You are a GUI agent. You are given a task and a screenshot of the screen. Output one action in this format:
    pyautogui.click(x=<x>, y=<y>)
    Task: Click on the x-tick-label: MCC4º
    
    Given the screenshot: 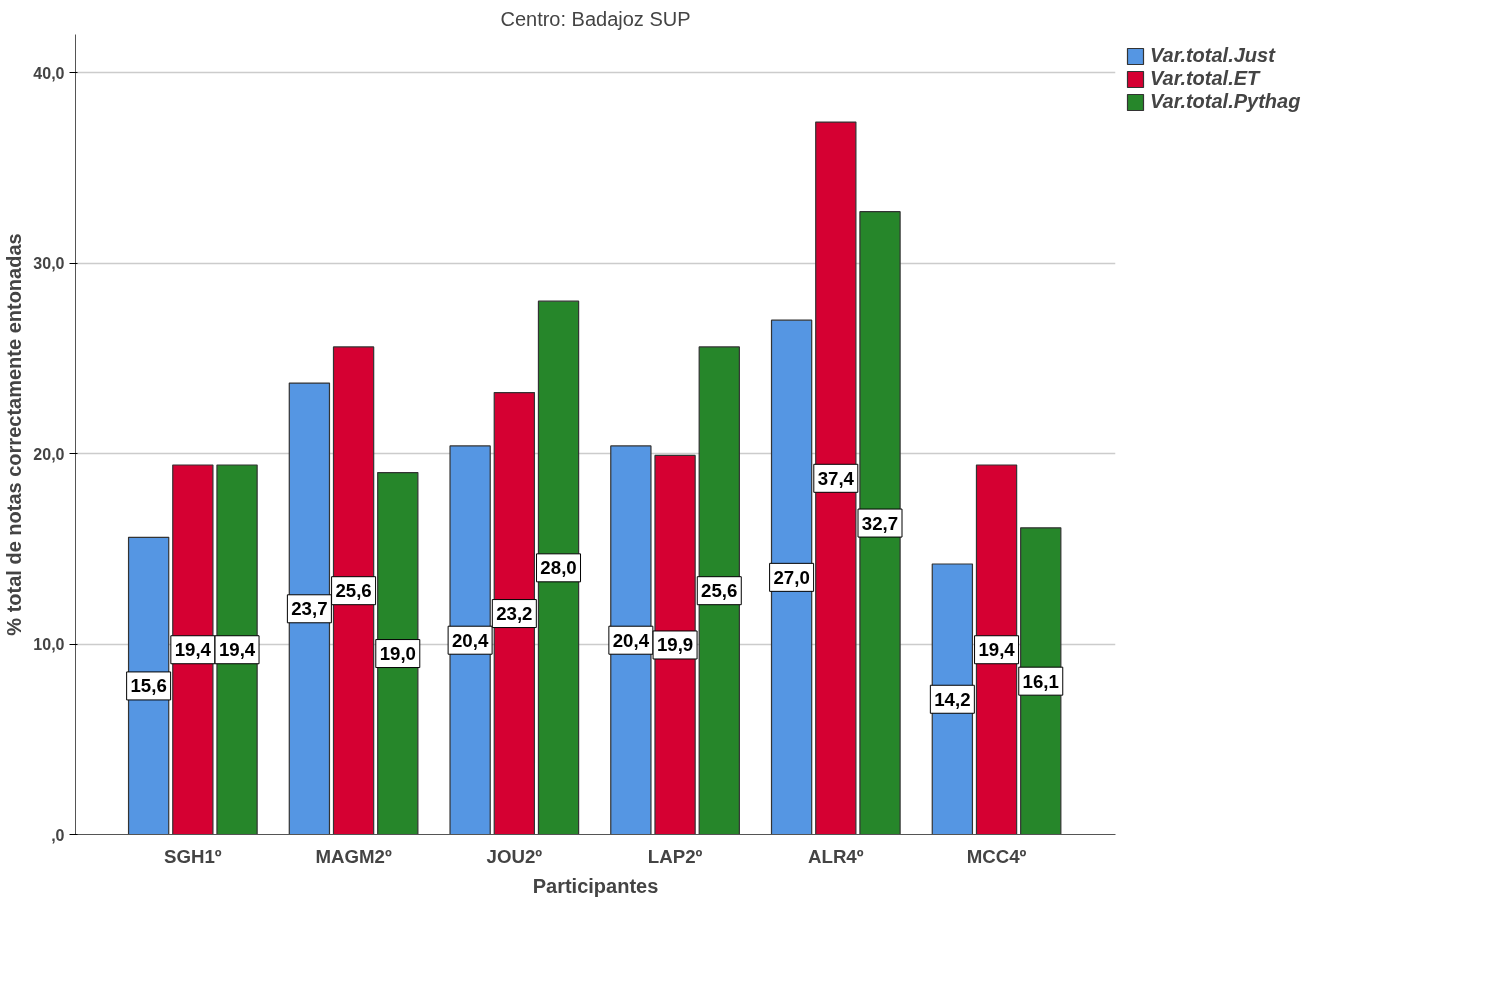 What is the action you would take?
    pyautogui.click(x=996, y=856)
    